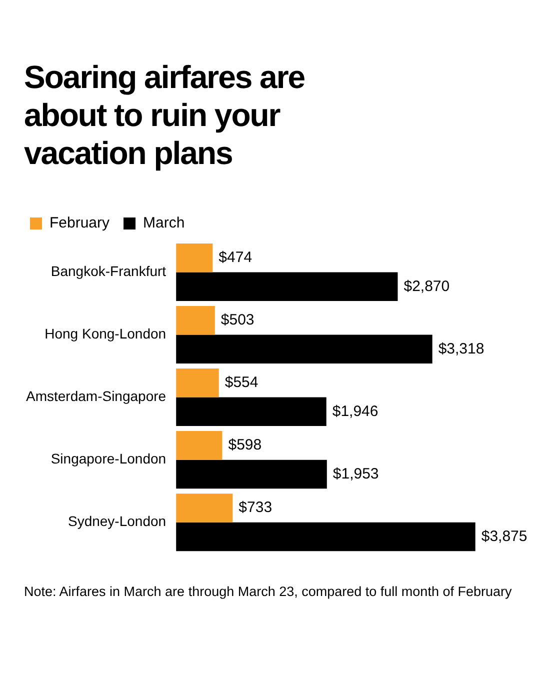 The width and height of the screenshot is (555, 680). I want to click on y-tick-label: Singapore-London, so click(108, 458).